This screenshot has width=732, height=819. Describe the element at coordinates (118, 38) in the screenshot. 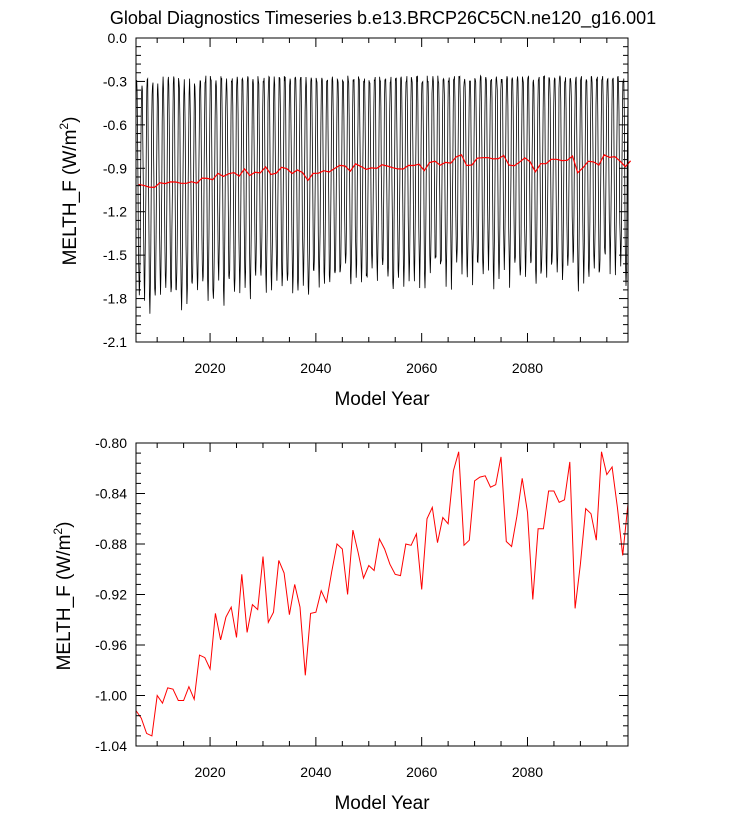

I see `monthly-y-tick-label: 0.0` at that location.